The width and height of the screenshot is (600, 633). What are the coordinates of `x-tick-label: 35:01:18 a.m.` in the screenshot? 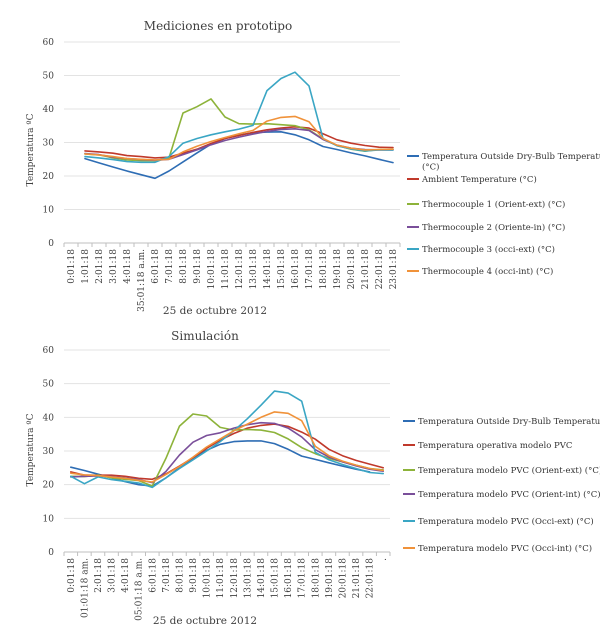 It's located at (142, 280).